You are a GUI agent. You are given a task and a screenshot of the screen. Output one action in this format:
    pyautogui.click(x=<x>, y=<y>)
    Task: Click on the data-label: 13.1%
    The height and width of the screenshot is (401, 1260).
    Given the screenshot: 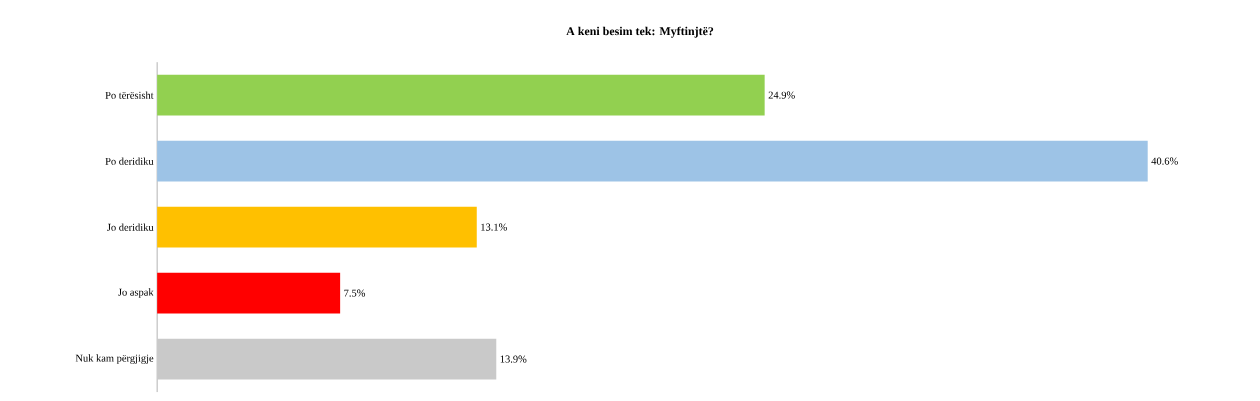 What is the action you would take?
    pyautogui.click(x=494, y=227)
    